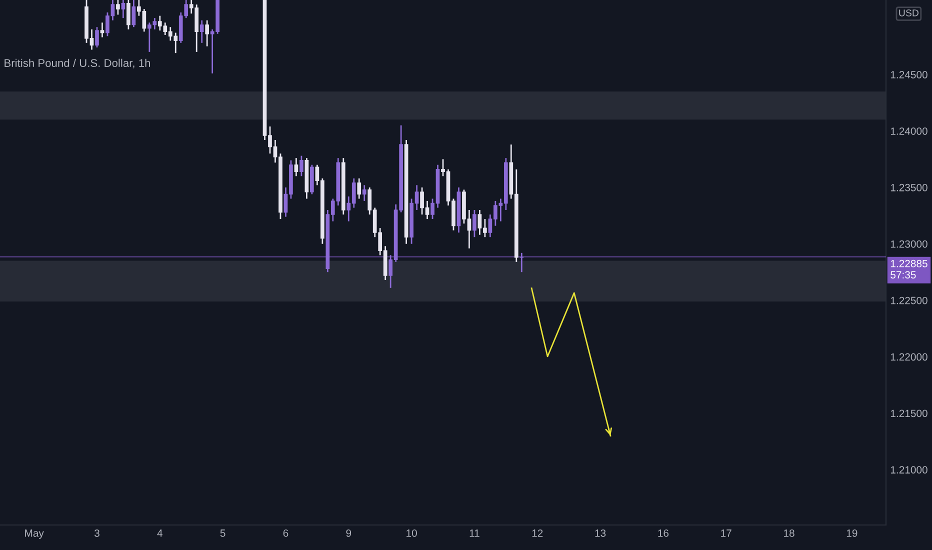 The width and height of the screenshot is (932, 550). What do you see at coordinates (34, 534) in the screenshot?
I see `x-tick-label: May` at bounding box center [34, 534].